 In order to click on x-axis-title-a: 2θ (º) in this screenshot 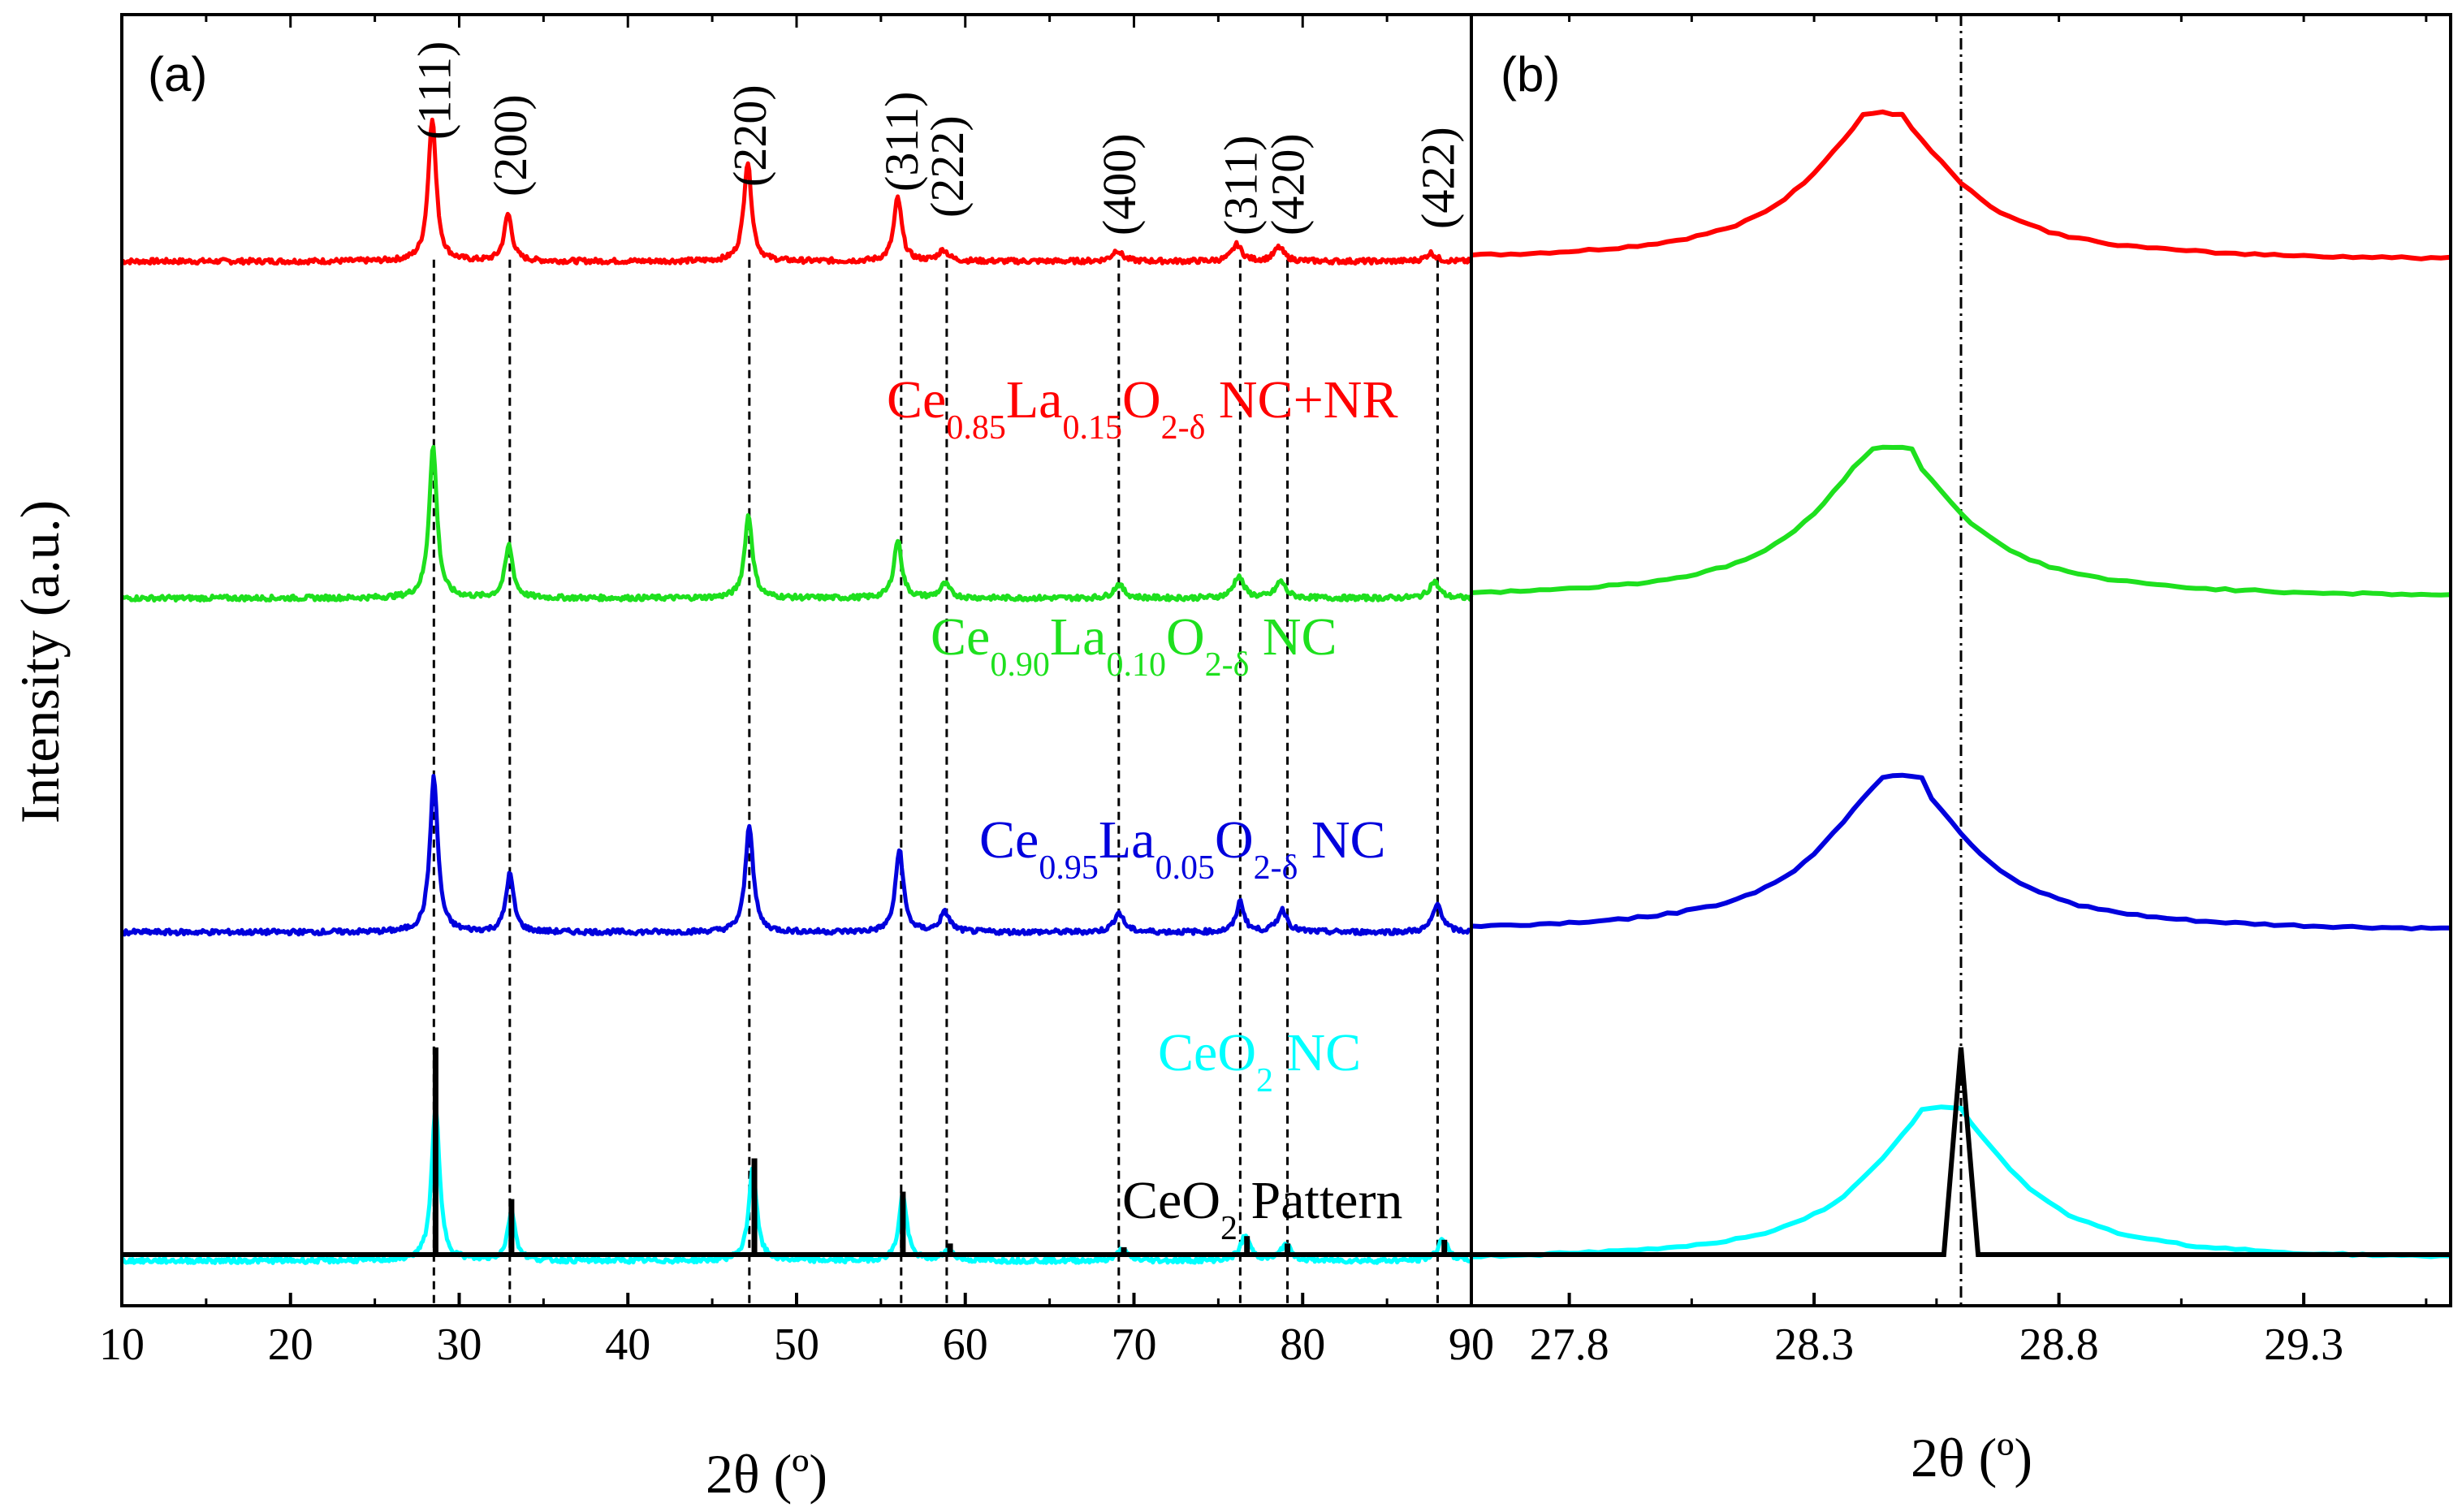, I will do `click(766, 1474)`.